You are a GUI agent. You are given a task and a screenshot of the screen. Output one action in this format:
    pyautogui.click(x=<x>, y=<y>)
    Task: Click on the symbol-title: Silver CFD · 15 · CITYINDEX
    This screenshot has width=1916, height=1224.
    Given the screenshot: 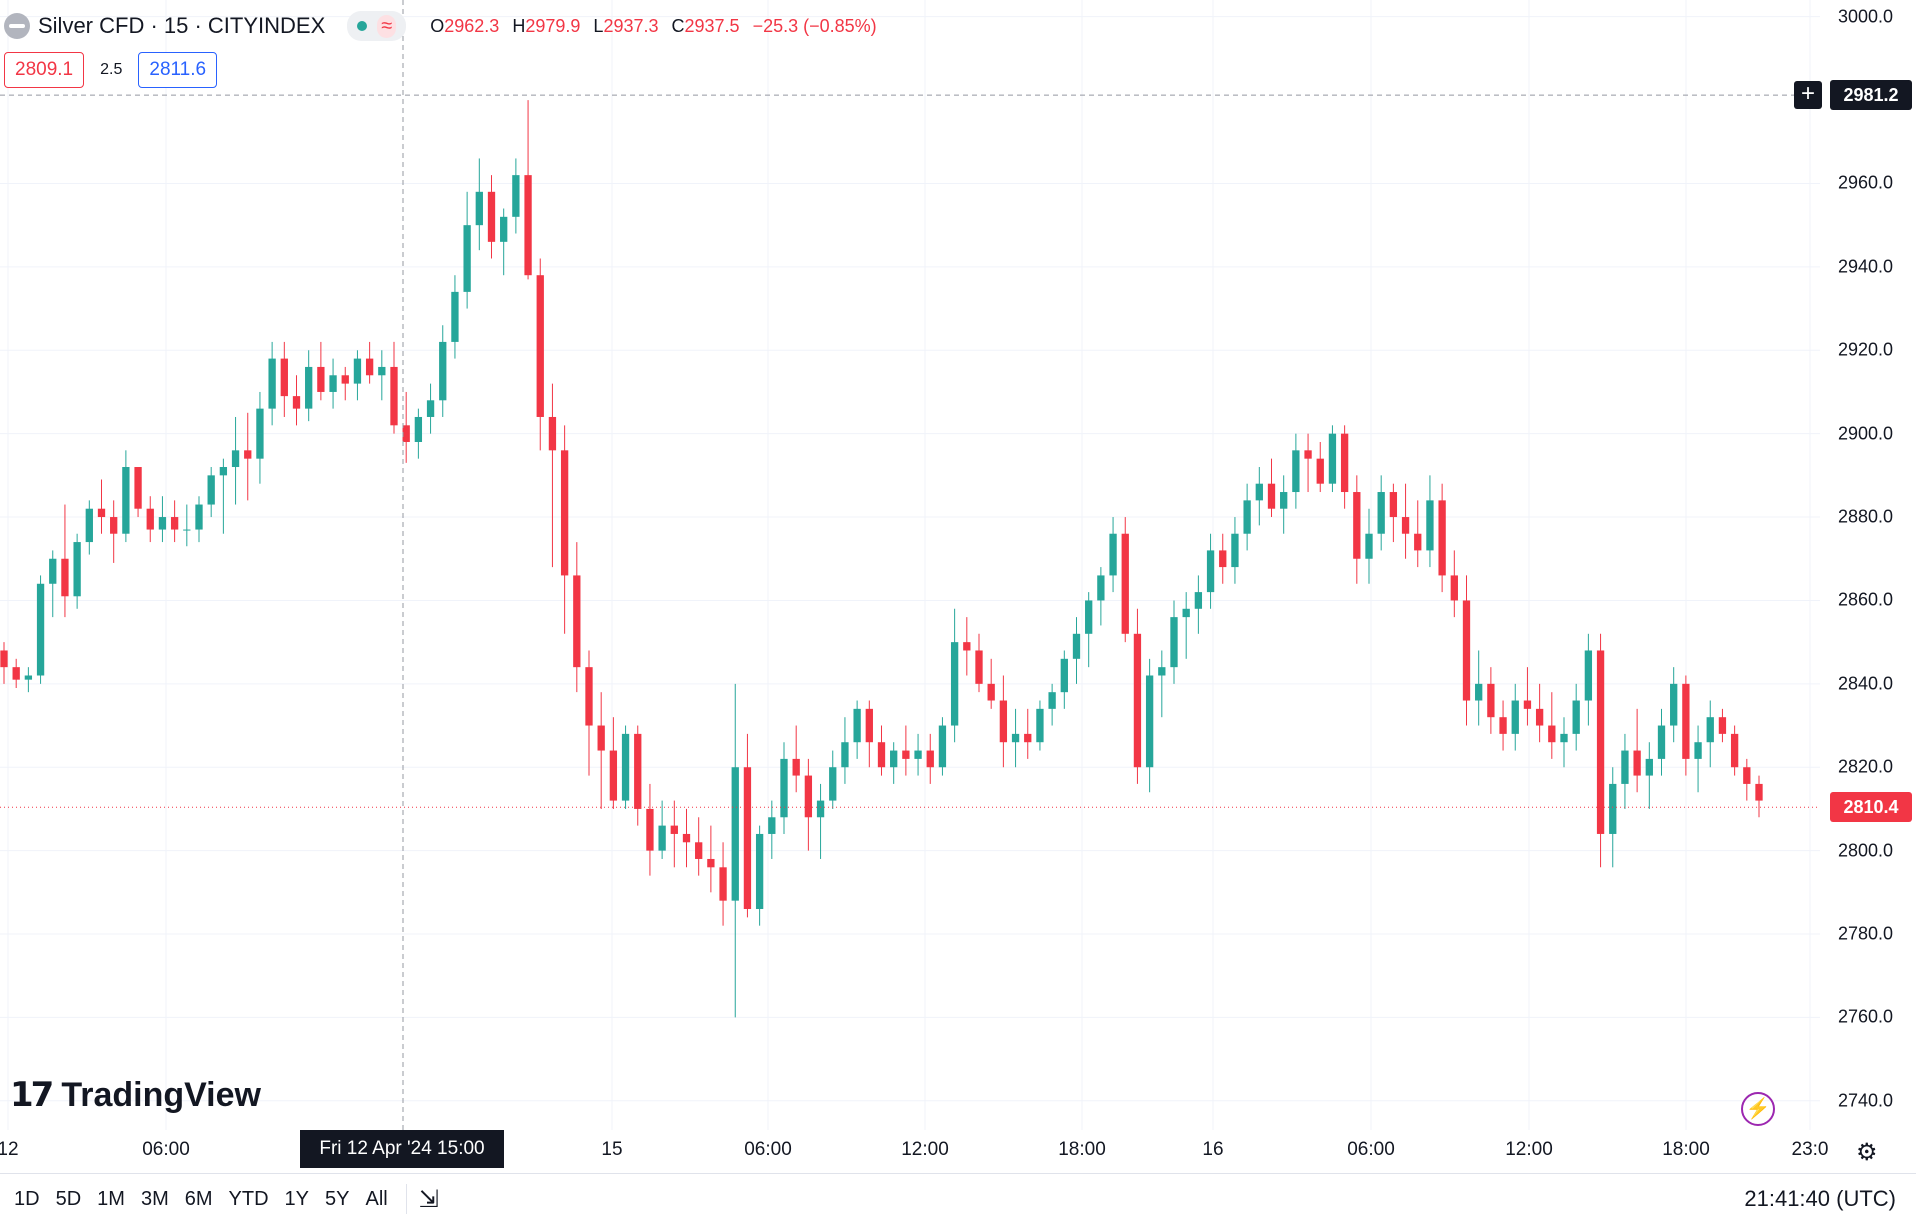 What is the action you would take?
    pyautogui.click(x=182, y=25)
    